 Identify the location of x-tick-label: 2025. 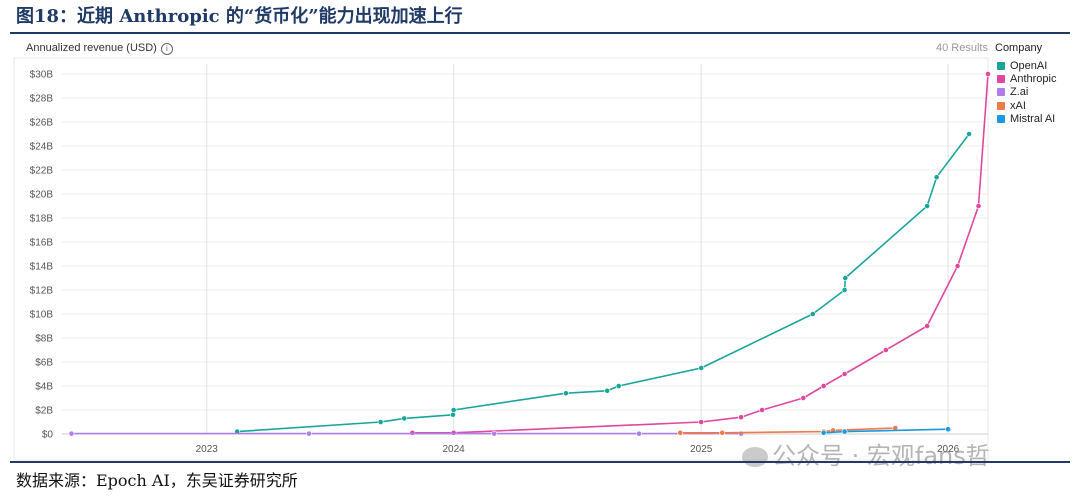
(701, 449).